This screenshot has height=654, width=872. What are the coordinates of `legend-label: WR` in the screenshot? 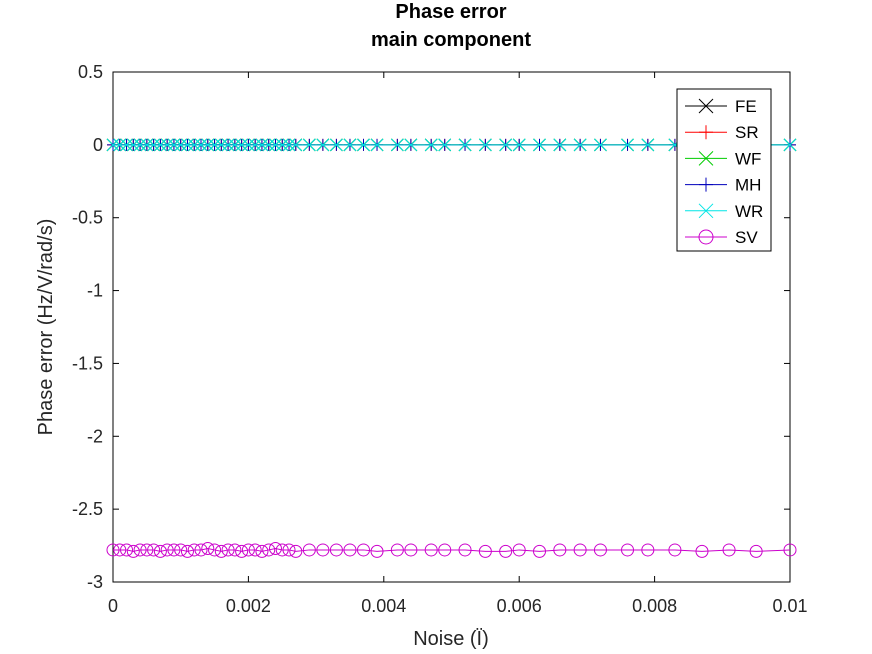 It's located at (749, 211).